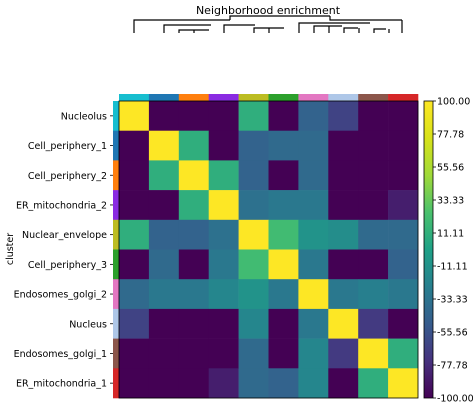  What do you see at coordinates (455, 399) in the screenshot?
I see `colorbar-tick-label: -100.00` at bounding box center [455, 399].